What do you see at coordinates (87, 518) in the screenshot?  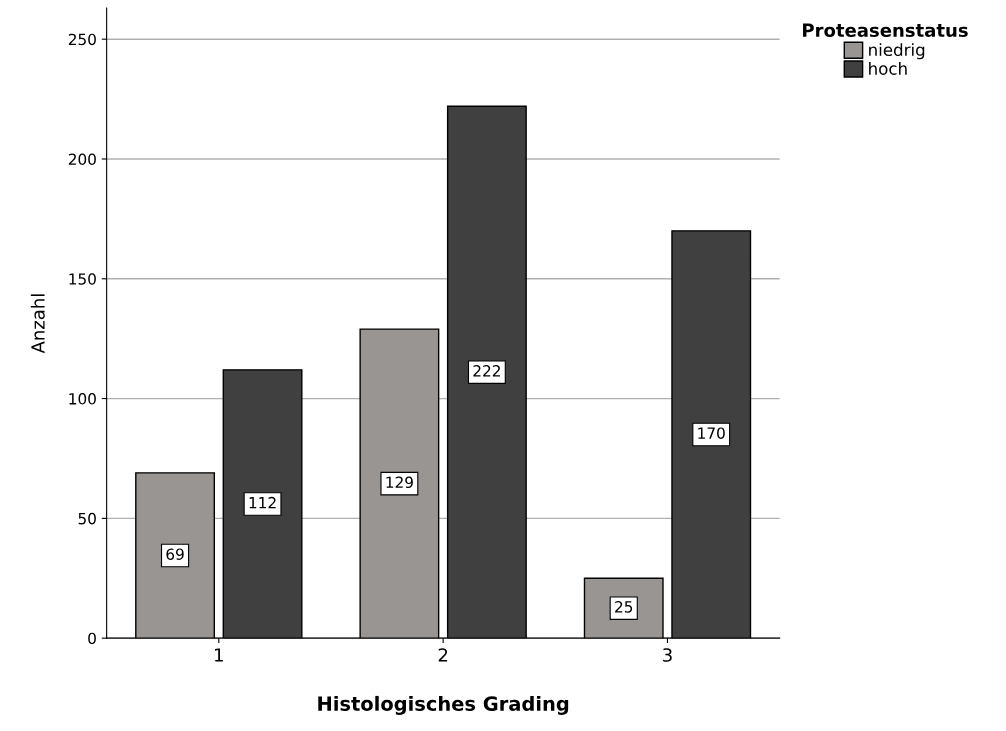 I see `y-tick-label: 50` at bounding box center [87, 518].